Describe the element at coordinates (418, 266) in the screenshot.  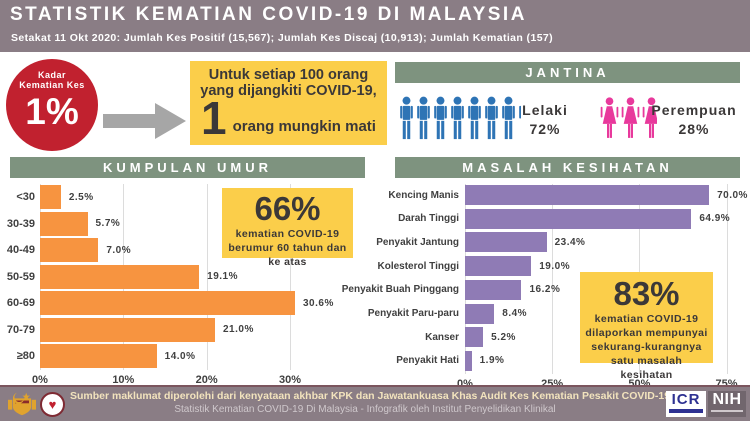
I see `category-label: Kolesterol Tinggi` at that location.